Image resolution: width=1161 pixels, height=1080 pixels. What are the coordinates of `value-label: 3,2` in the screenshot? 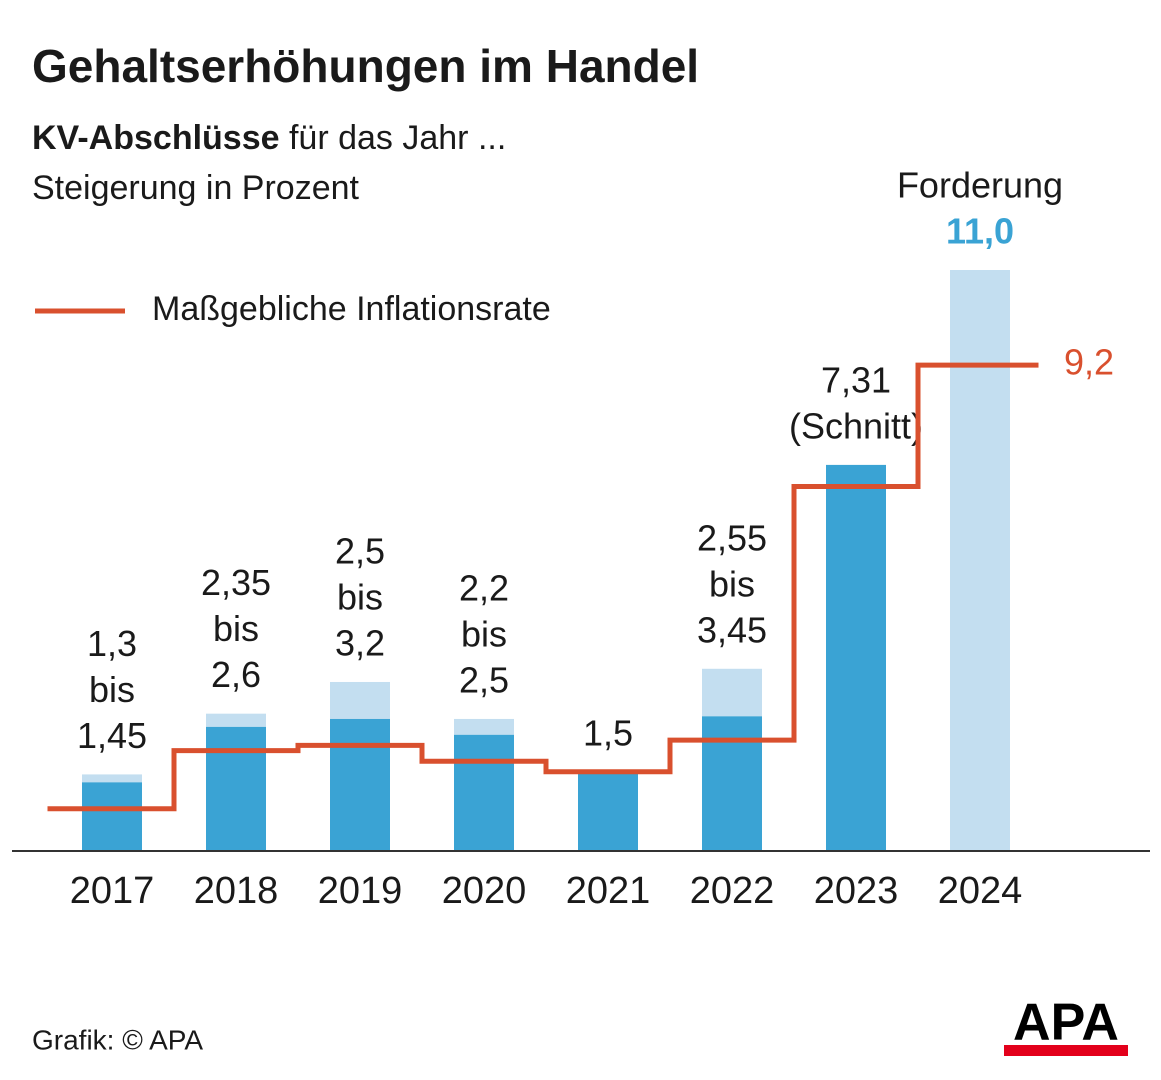 It's located at (360, 642).